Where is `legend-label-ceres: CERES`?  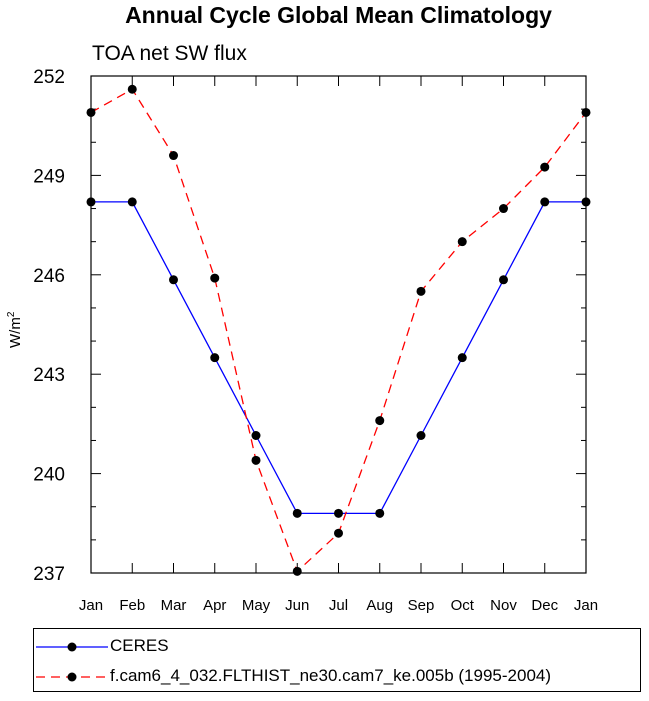 legend-label-ceres: CERES is located at coordinates (139, 645).